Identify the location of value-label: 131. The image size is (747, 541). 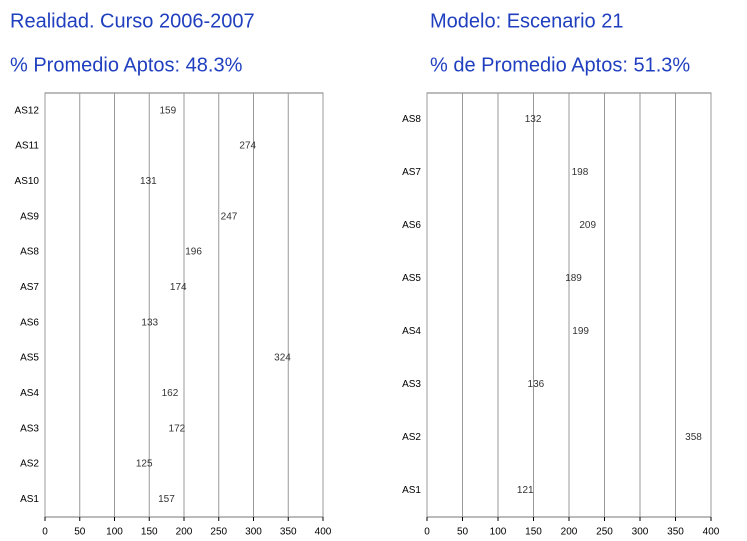
(148, 181).